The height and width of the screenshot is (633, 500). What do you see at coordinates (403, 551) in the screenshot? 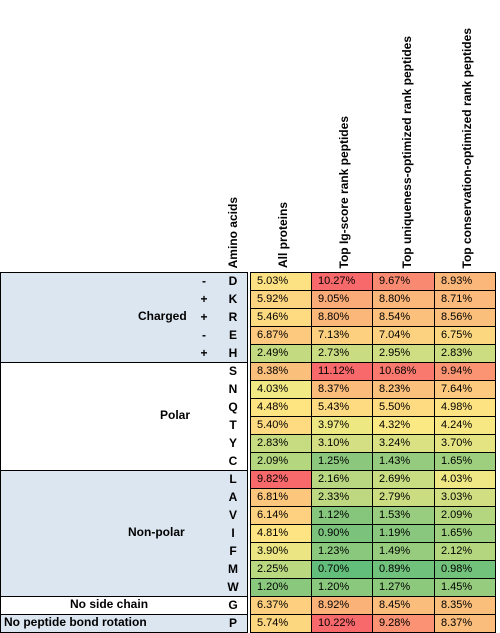
I see `value-cell: 1.49%` at bounding box center [403, 551].